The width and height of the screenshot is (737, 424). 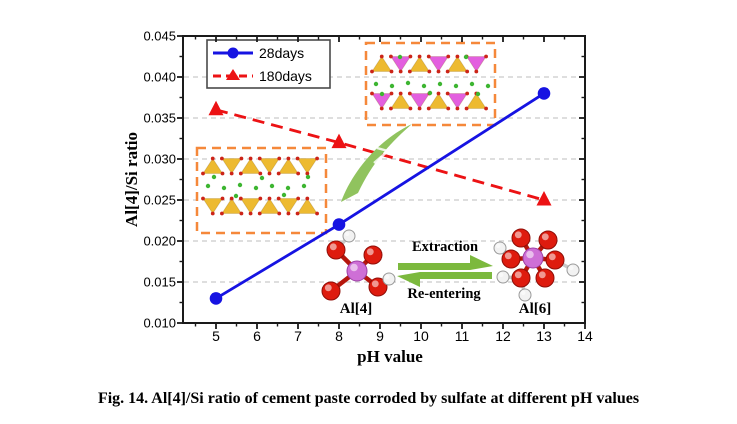 I want to click on extraction-arrow, so click(x=445, y=262).